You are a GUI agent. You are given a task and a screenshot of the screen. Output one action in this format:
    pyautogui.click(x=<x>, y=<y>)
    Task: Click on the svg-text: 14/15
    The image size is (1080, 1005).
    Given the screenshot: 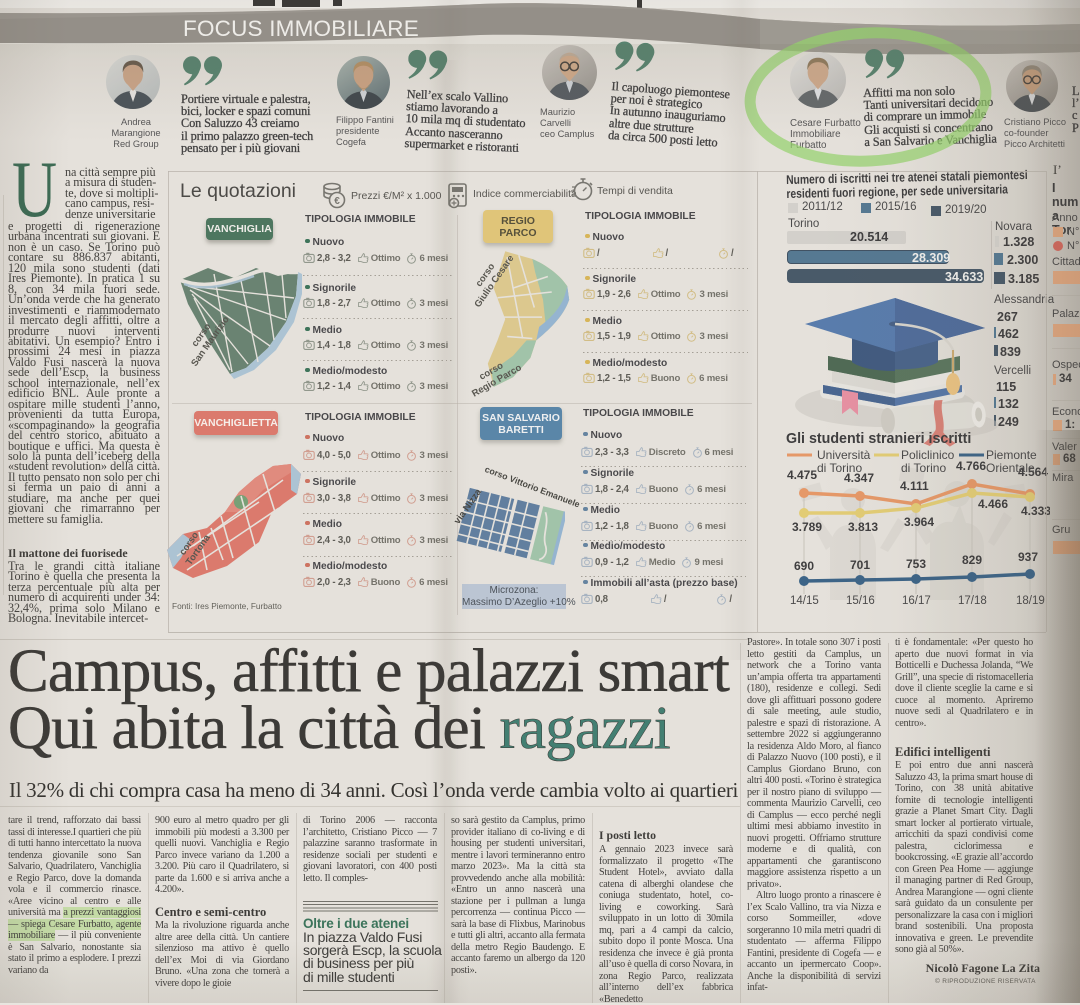 What is the action you would take?
    pyautogui.click(x=804, y=601)
    